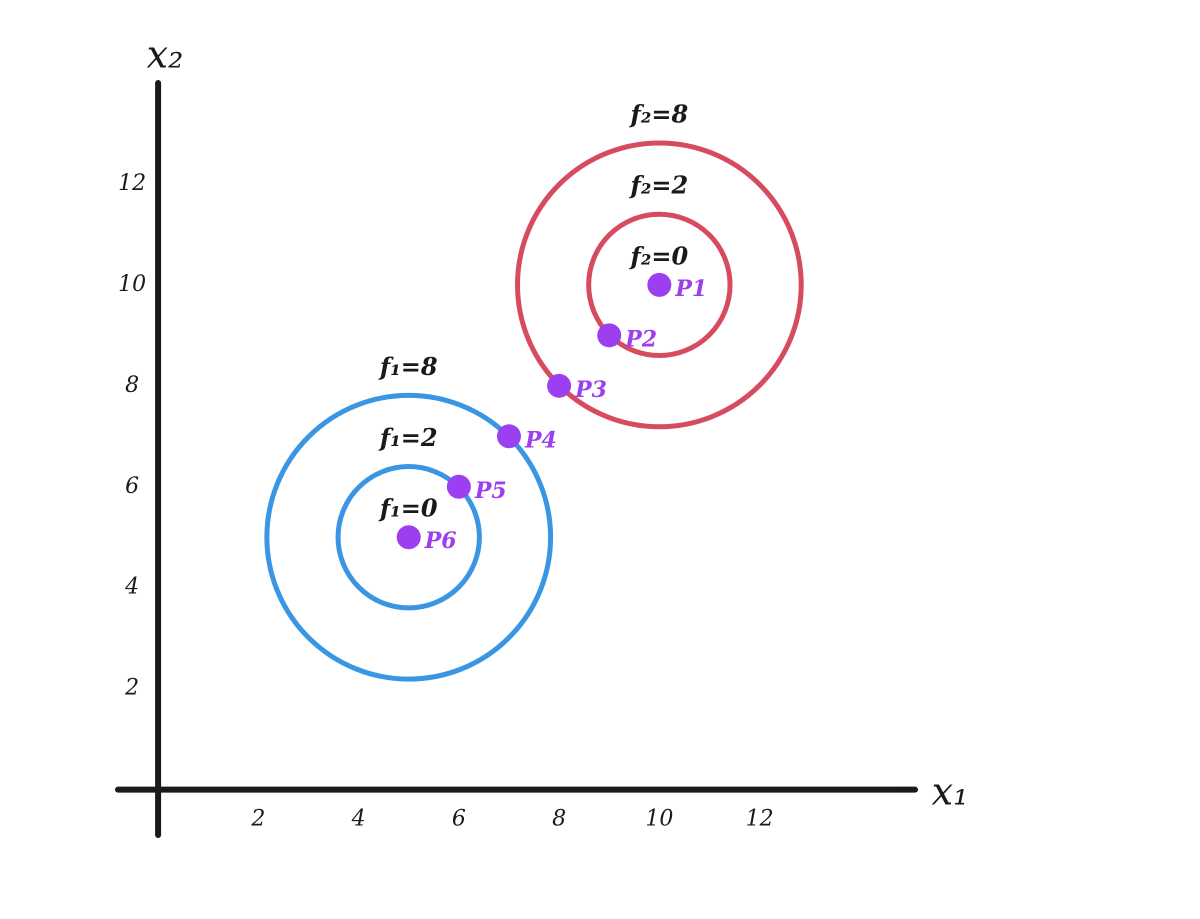 The image size is (1200, 919). What do you see at coordinates (257, 819) in the screenshot?
I see `x-tick-label: 2` at bounding box center [257, 819].